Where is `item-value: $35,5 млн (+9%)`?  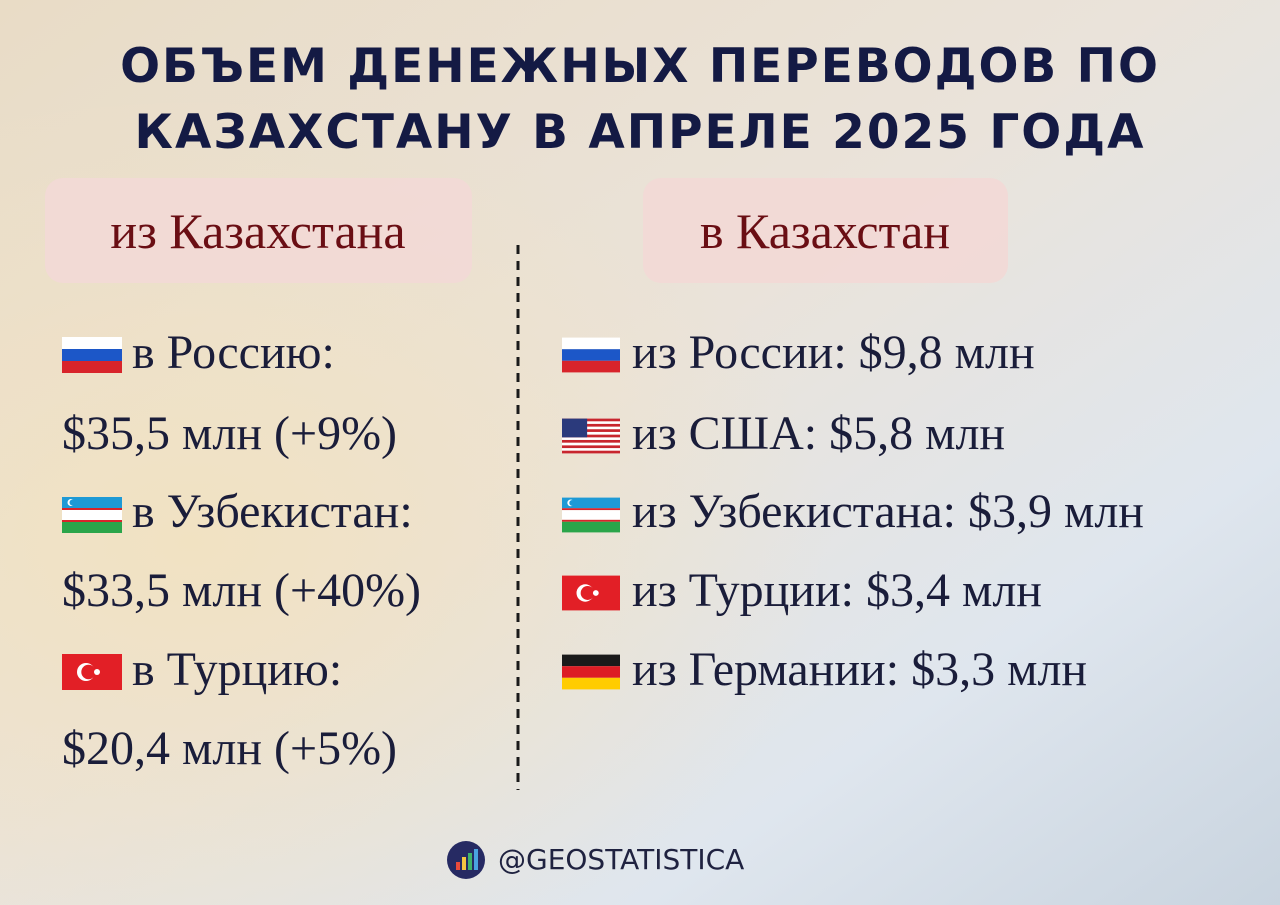
item-value: $35,5 млн (+9%) is located at coordinates (229, 433).